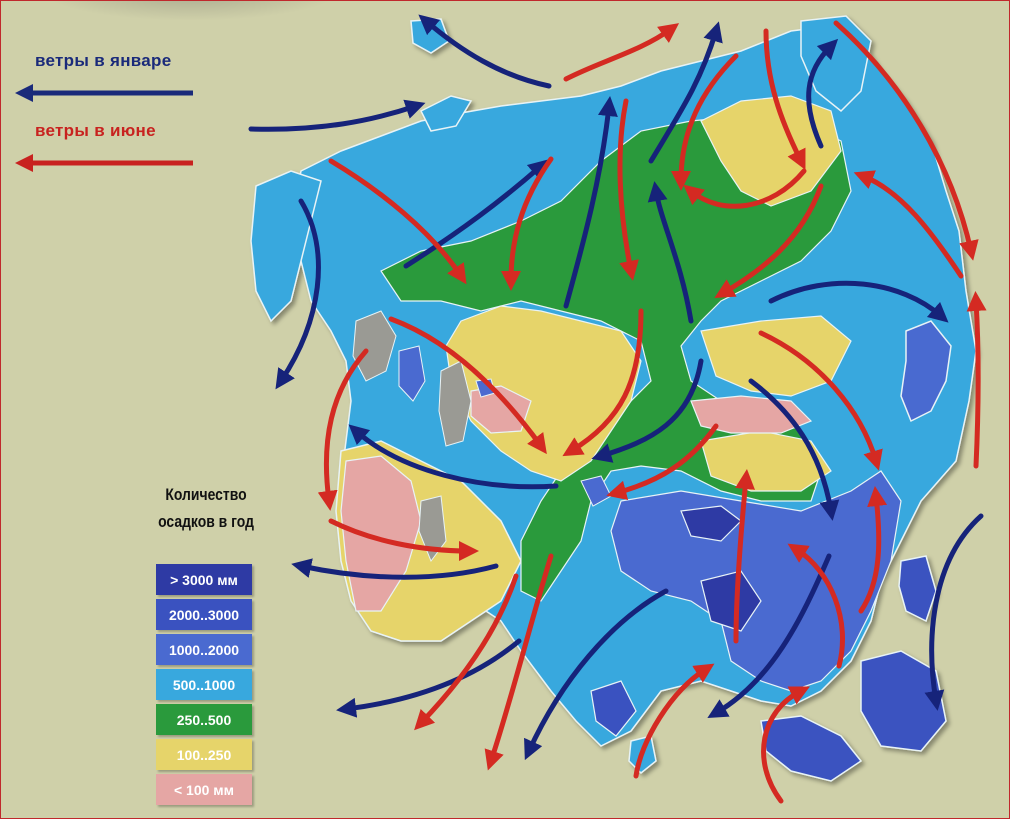 The height and width of the screenshot is (819, 1010). Describe the element at coordinates (917, 589) in the screenshot. I see `land-philippines` at that location.